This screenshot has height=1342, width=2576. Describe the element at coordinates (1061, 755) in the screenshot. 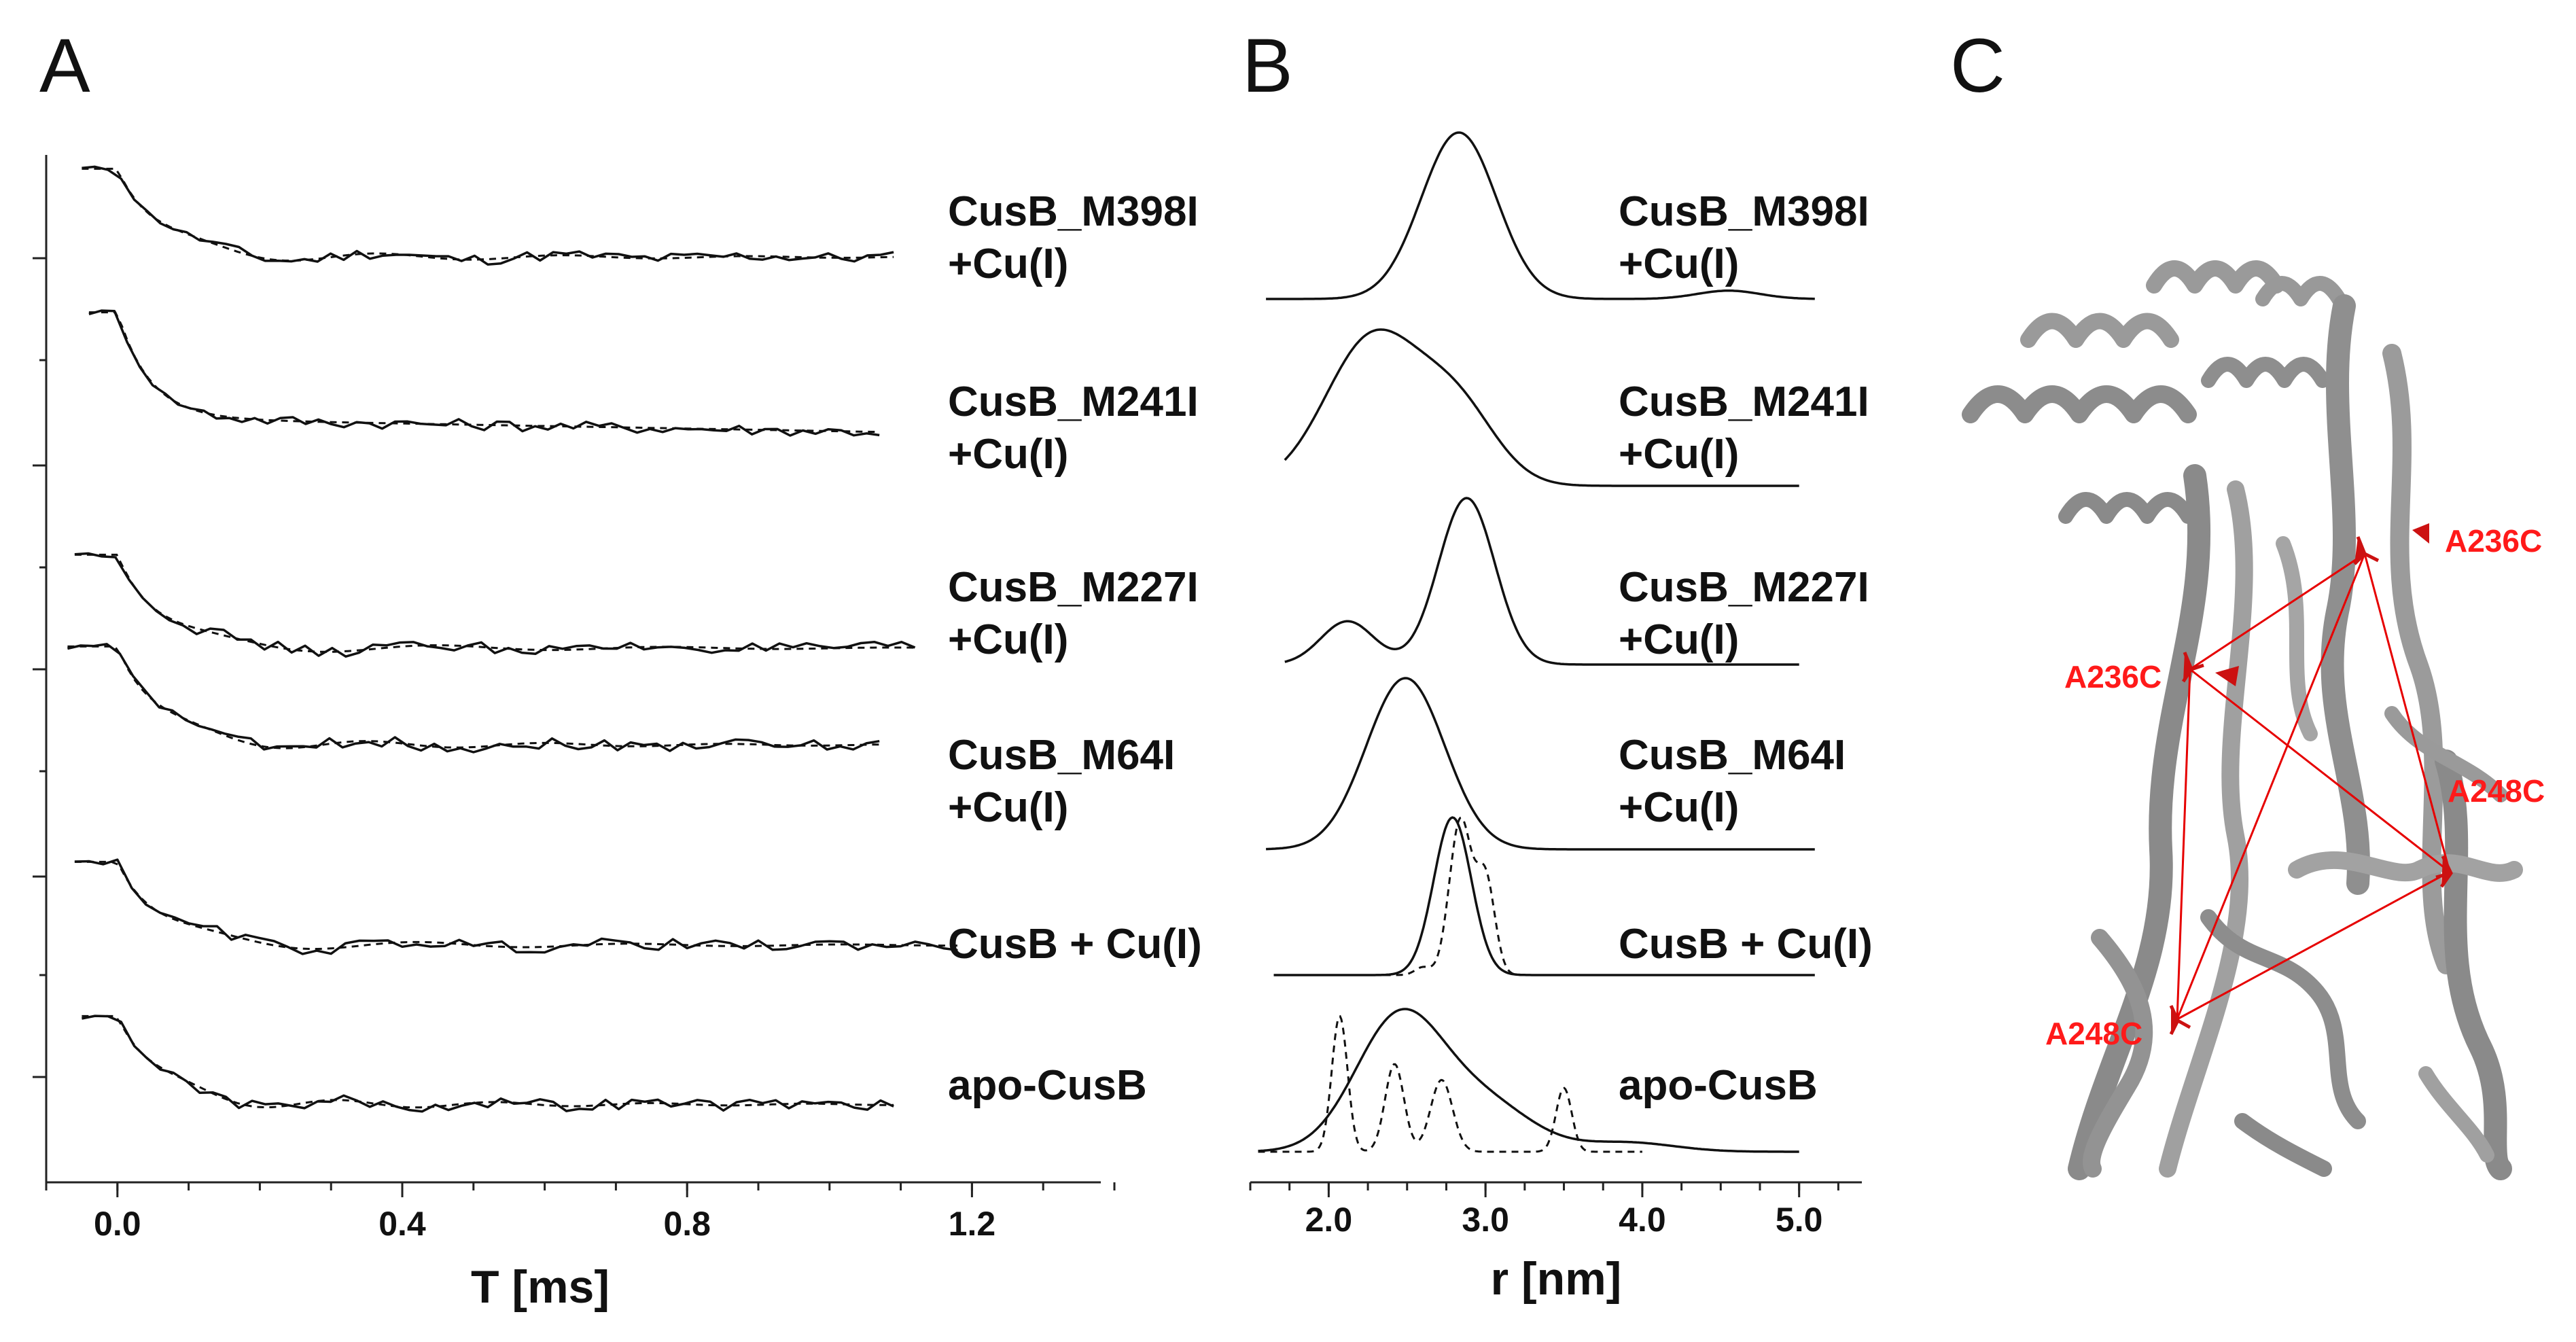

I see `panel-a-series-label: CusB_M64I` at that location.